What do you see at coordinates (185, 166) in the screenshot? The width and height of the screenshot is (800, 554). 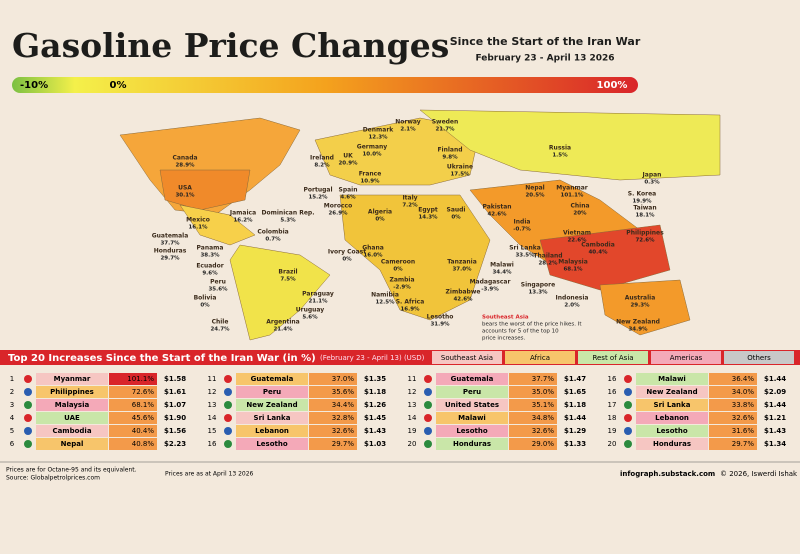 I see `country-value: 28.9%` at bounding box center [185, 166].